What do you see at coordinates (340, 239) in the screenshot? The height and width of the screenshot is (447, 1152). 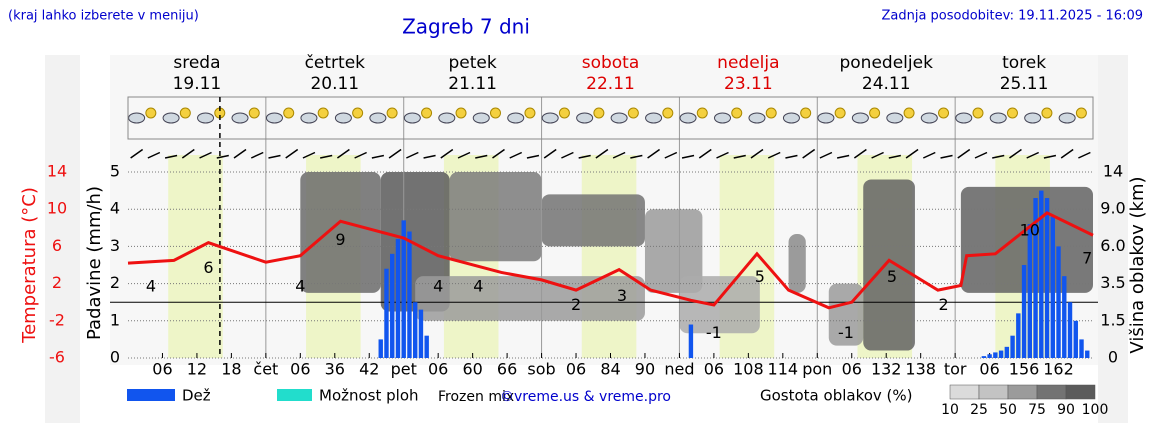 I see `temp-label: 9` at bounding box center [340, 239].